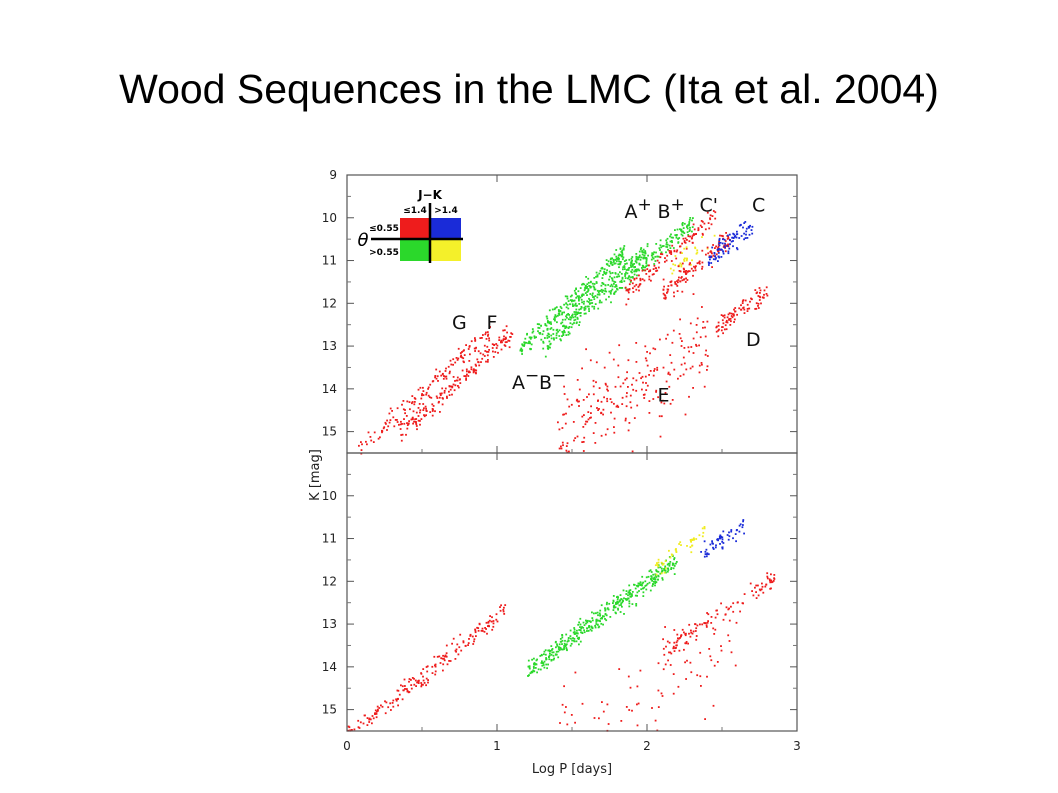 The width and height of the screenshot is (1058, 793). Describe the element at coordinates (329, 432) in the screenshot. I see `y-tick-label: 15` at that location.